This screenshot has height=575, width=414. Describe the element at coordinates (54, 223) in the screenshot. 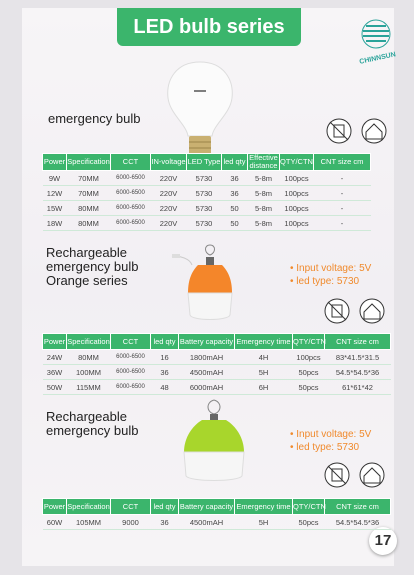

I see `table-cell: 18W` at that location.